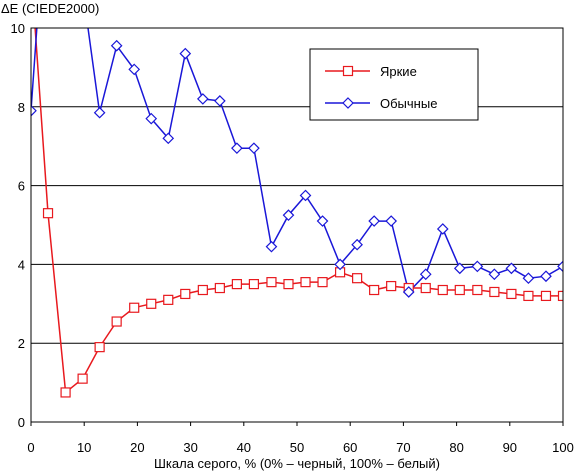 The height and width of the screenshot is (472, 574). What do you see at coordinates (348, 71) in the screenshot?
I see `legend-marker-bright` at bounding box center [348, 71].